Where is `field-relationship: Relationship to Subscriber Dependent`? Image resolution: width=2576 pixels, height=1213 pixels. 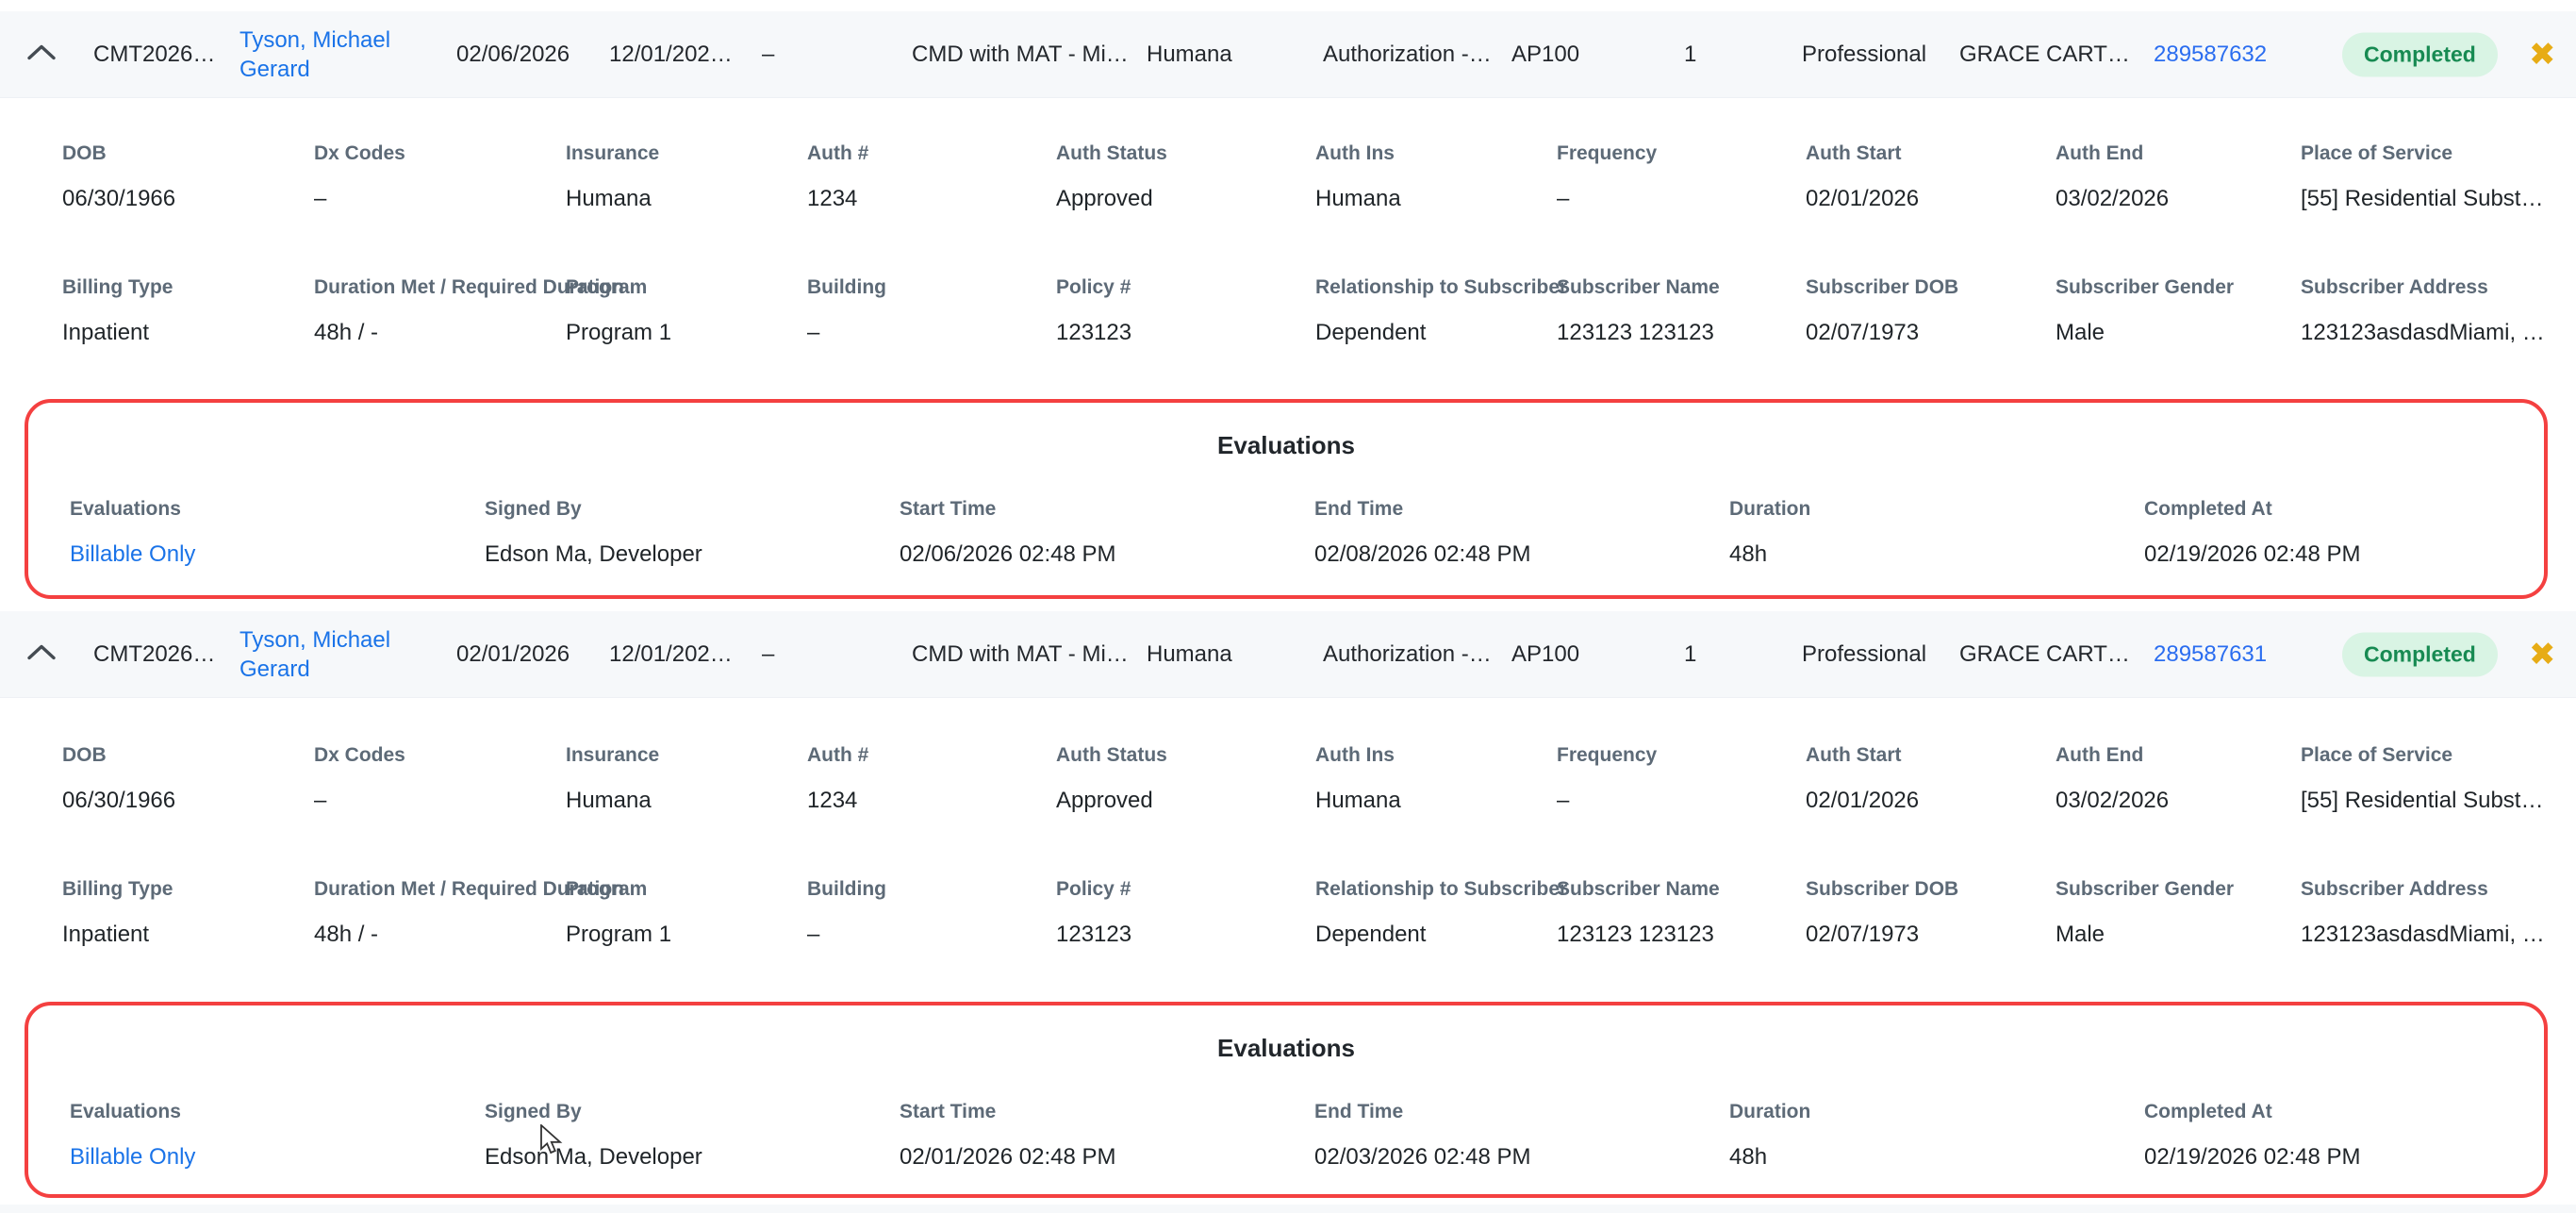 field-relationship: Relationship to Subscriber Dependent is located at coordinates (1456, 913).